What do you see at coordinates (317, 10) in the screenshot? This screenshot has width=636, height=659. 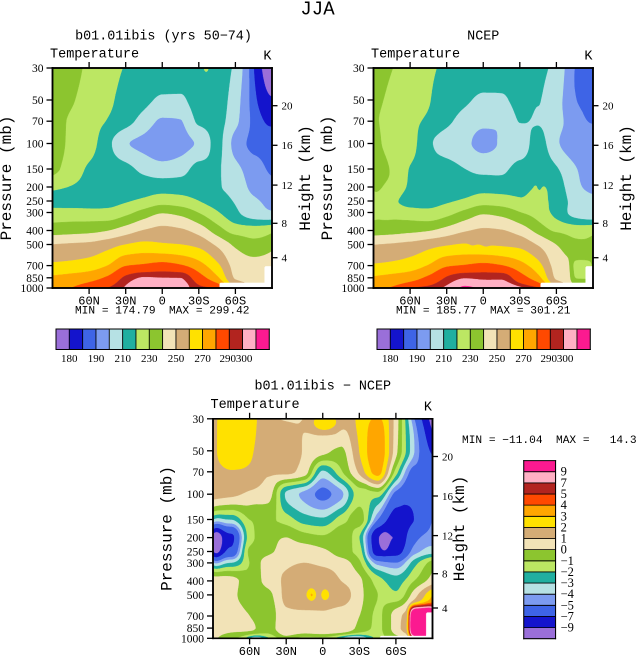 I see `svg-text: JJA` at bounding box center [317, 10].